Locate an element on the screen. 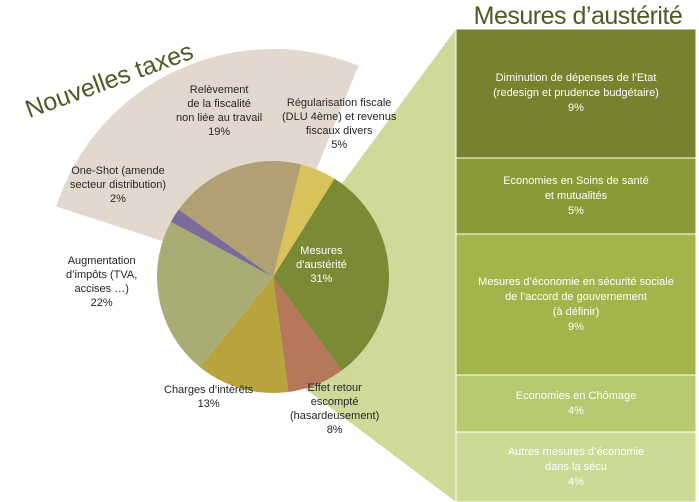  label-one-shot-line: One-Shot (amende is located at coordinates (118, 171).